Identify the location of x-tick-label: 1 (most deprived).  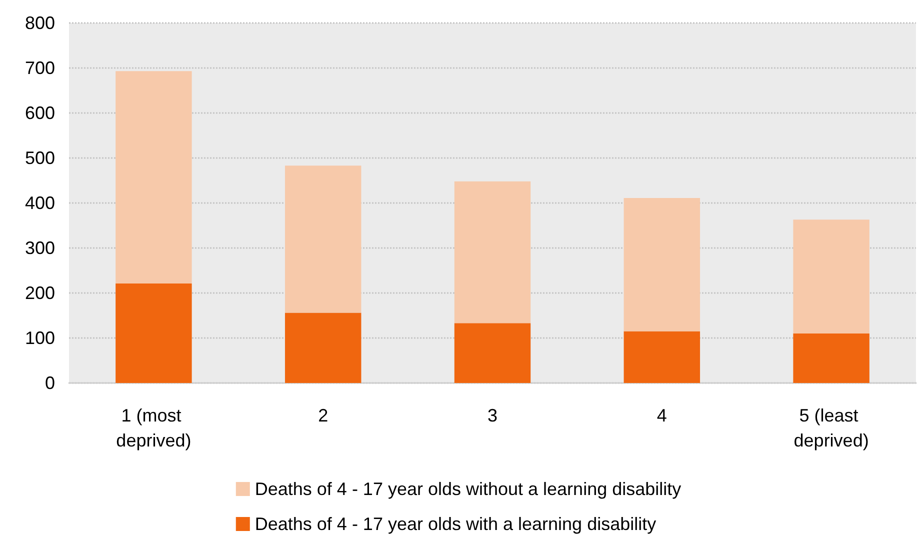
(154, 428).